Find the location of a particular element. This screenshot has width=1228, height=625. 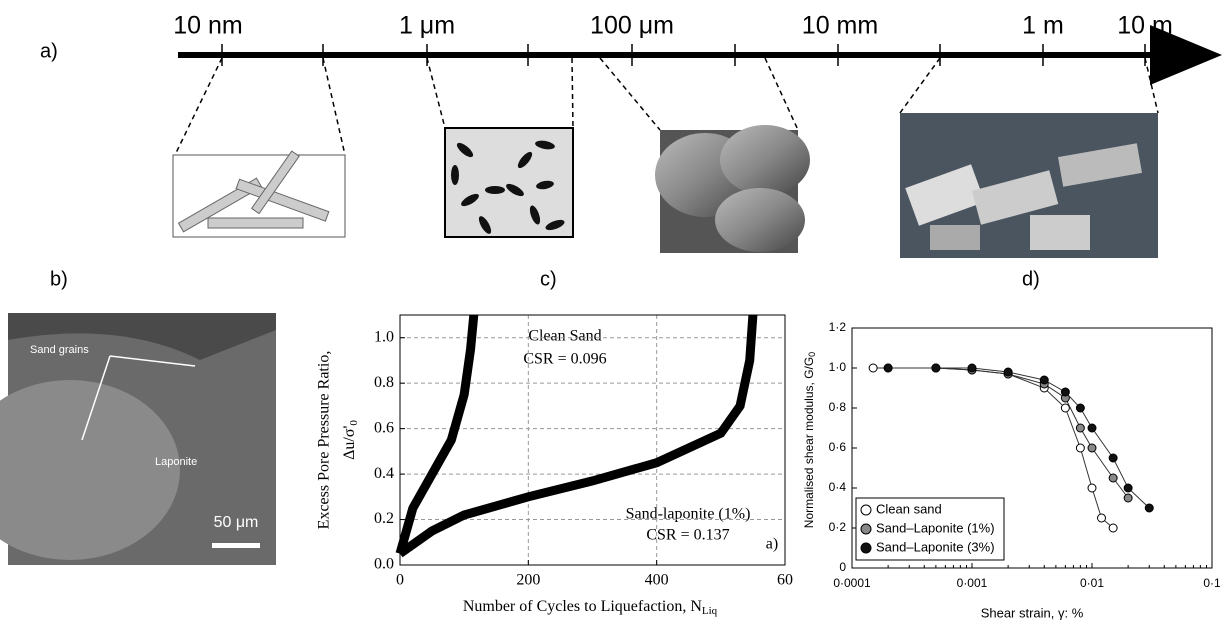

scale-label: 10 m is located at coordinates (1145, 26).